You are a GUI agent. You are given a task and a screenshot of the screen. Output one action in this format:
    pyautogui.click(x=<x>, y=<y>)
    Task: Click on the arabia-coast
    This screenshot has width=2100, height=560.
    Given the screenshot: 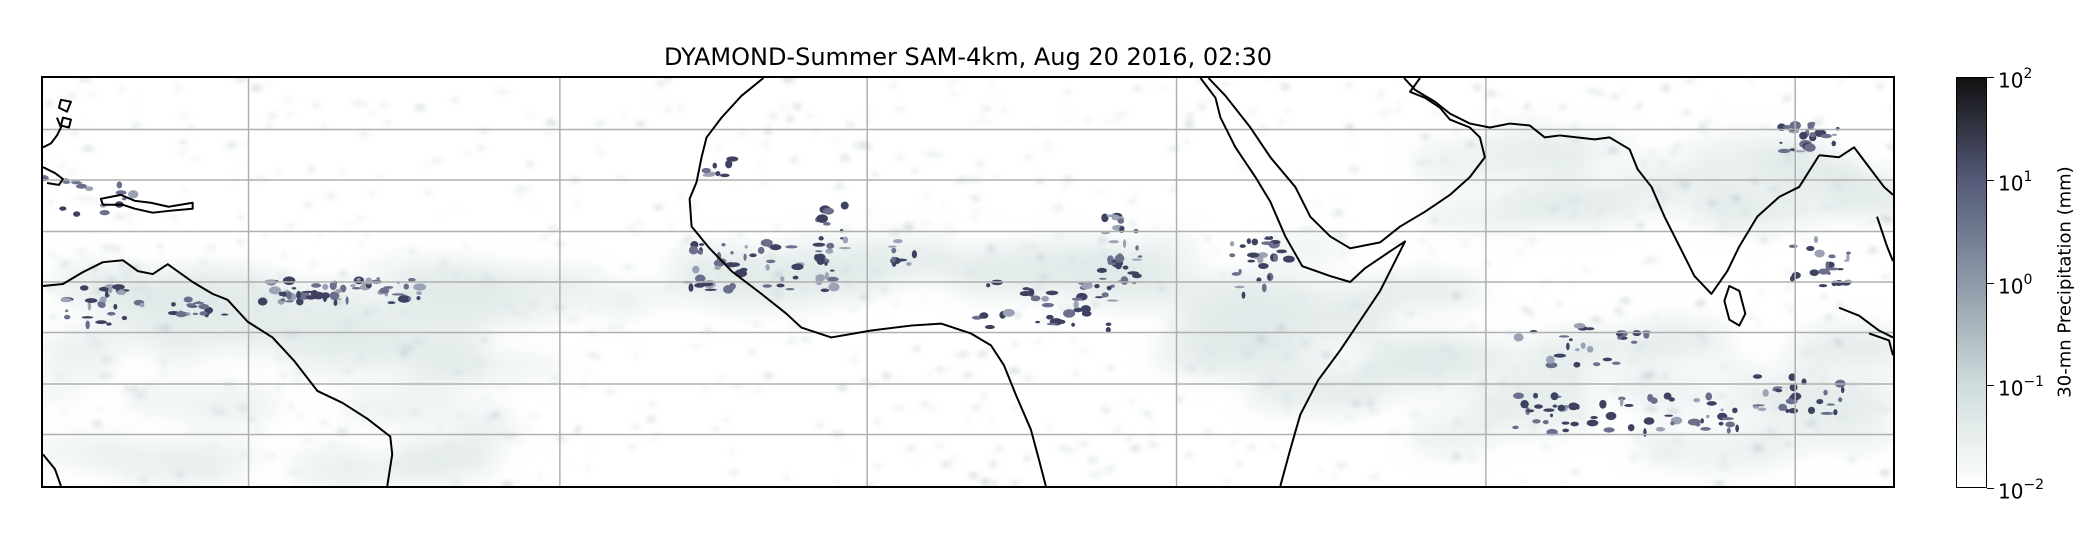 What is the action you would take?
    pyautogui.click(x=1346, y=164)
    